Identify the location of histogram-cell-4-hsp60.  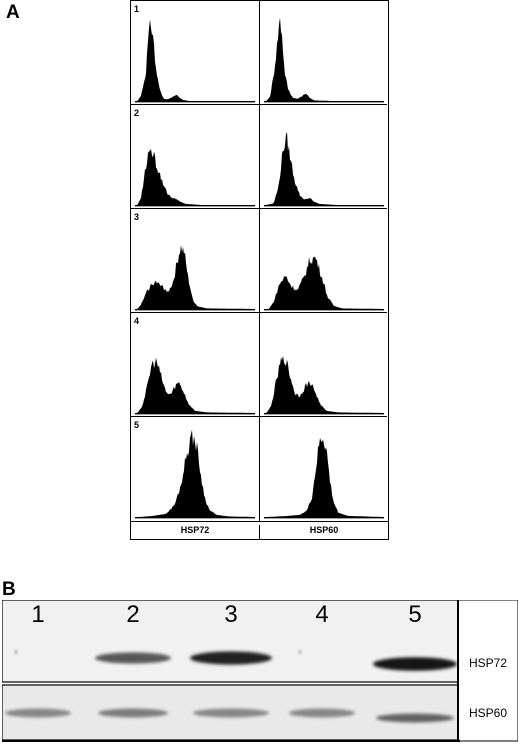
(323, 365).